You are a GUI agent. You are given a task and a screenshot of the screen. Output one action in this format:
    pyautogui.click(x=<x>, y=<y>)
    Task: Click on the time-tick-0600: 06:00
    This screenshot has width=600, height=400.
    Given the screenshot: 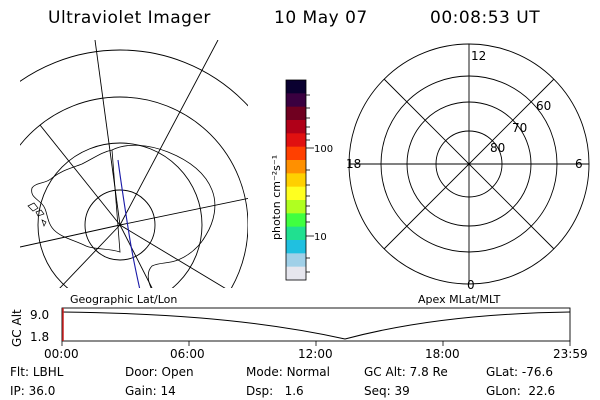 What is the action you would take?
    pyautogui.click(x=187, y=354)
    